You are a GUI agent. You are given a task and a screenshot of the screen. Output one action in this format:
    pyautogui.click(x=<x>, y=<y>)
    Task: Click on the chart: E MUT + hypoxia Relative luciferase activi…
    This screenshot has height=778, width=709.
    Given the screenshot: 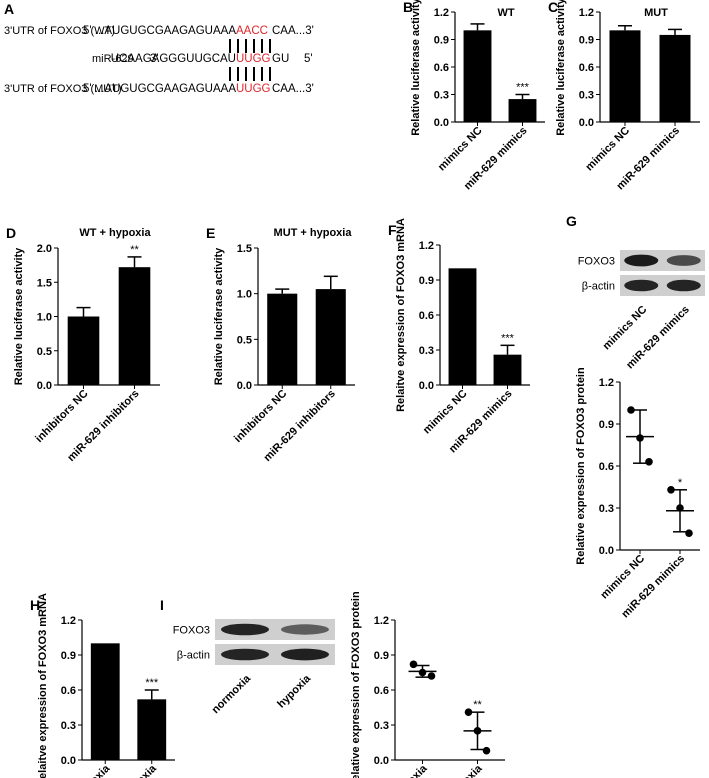 What is the action you would take?
    pyautogui.click(x=280, y=344)
    